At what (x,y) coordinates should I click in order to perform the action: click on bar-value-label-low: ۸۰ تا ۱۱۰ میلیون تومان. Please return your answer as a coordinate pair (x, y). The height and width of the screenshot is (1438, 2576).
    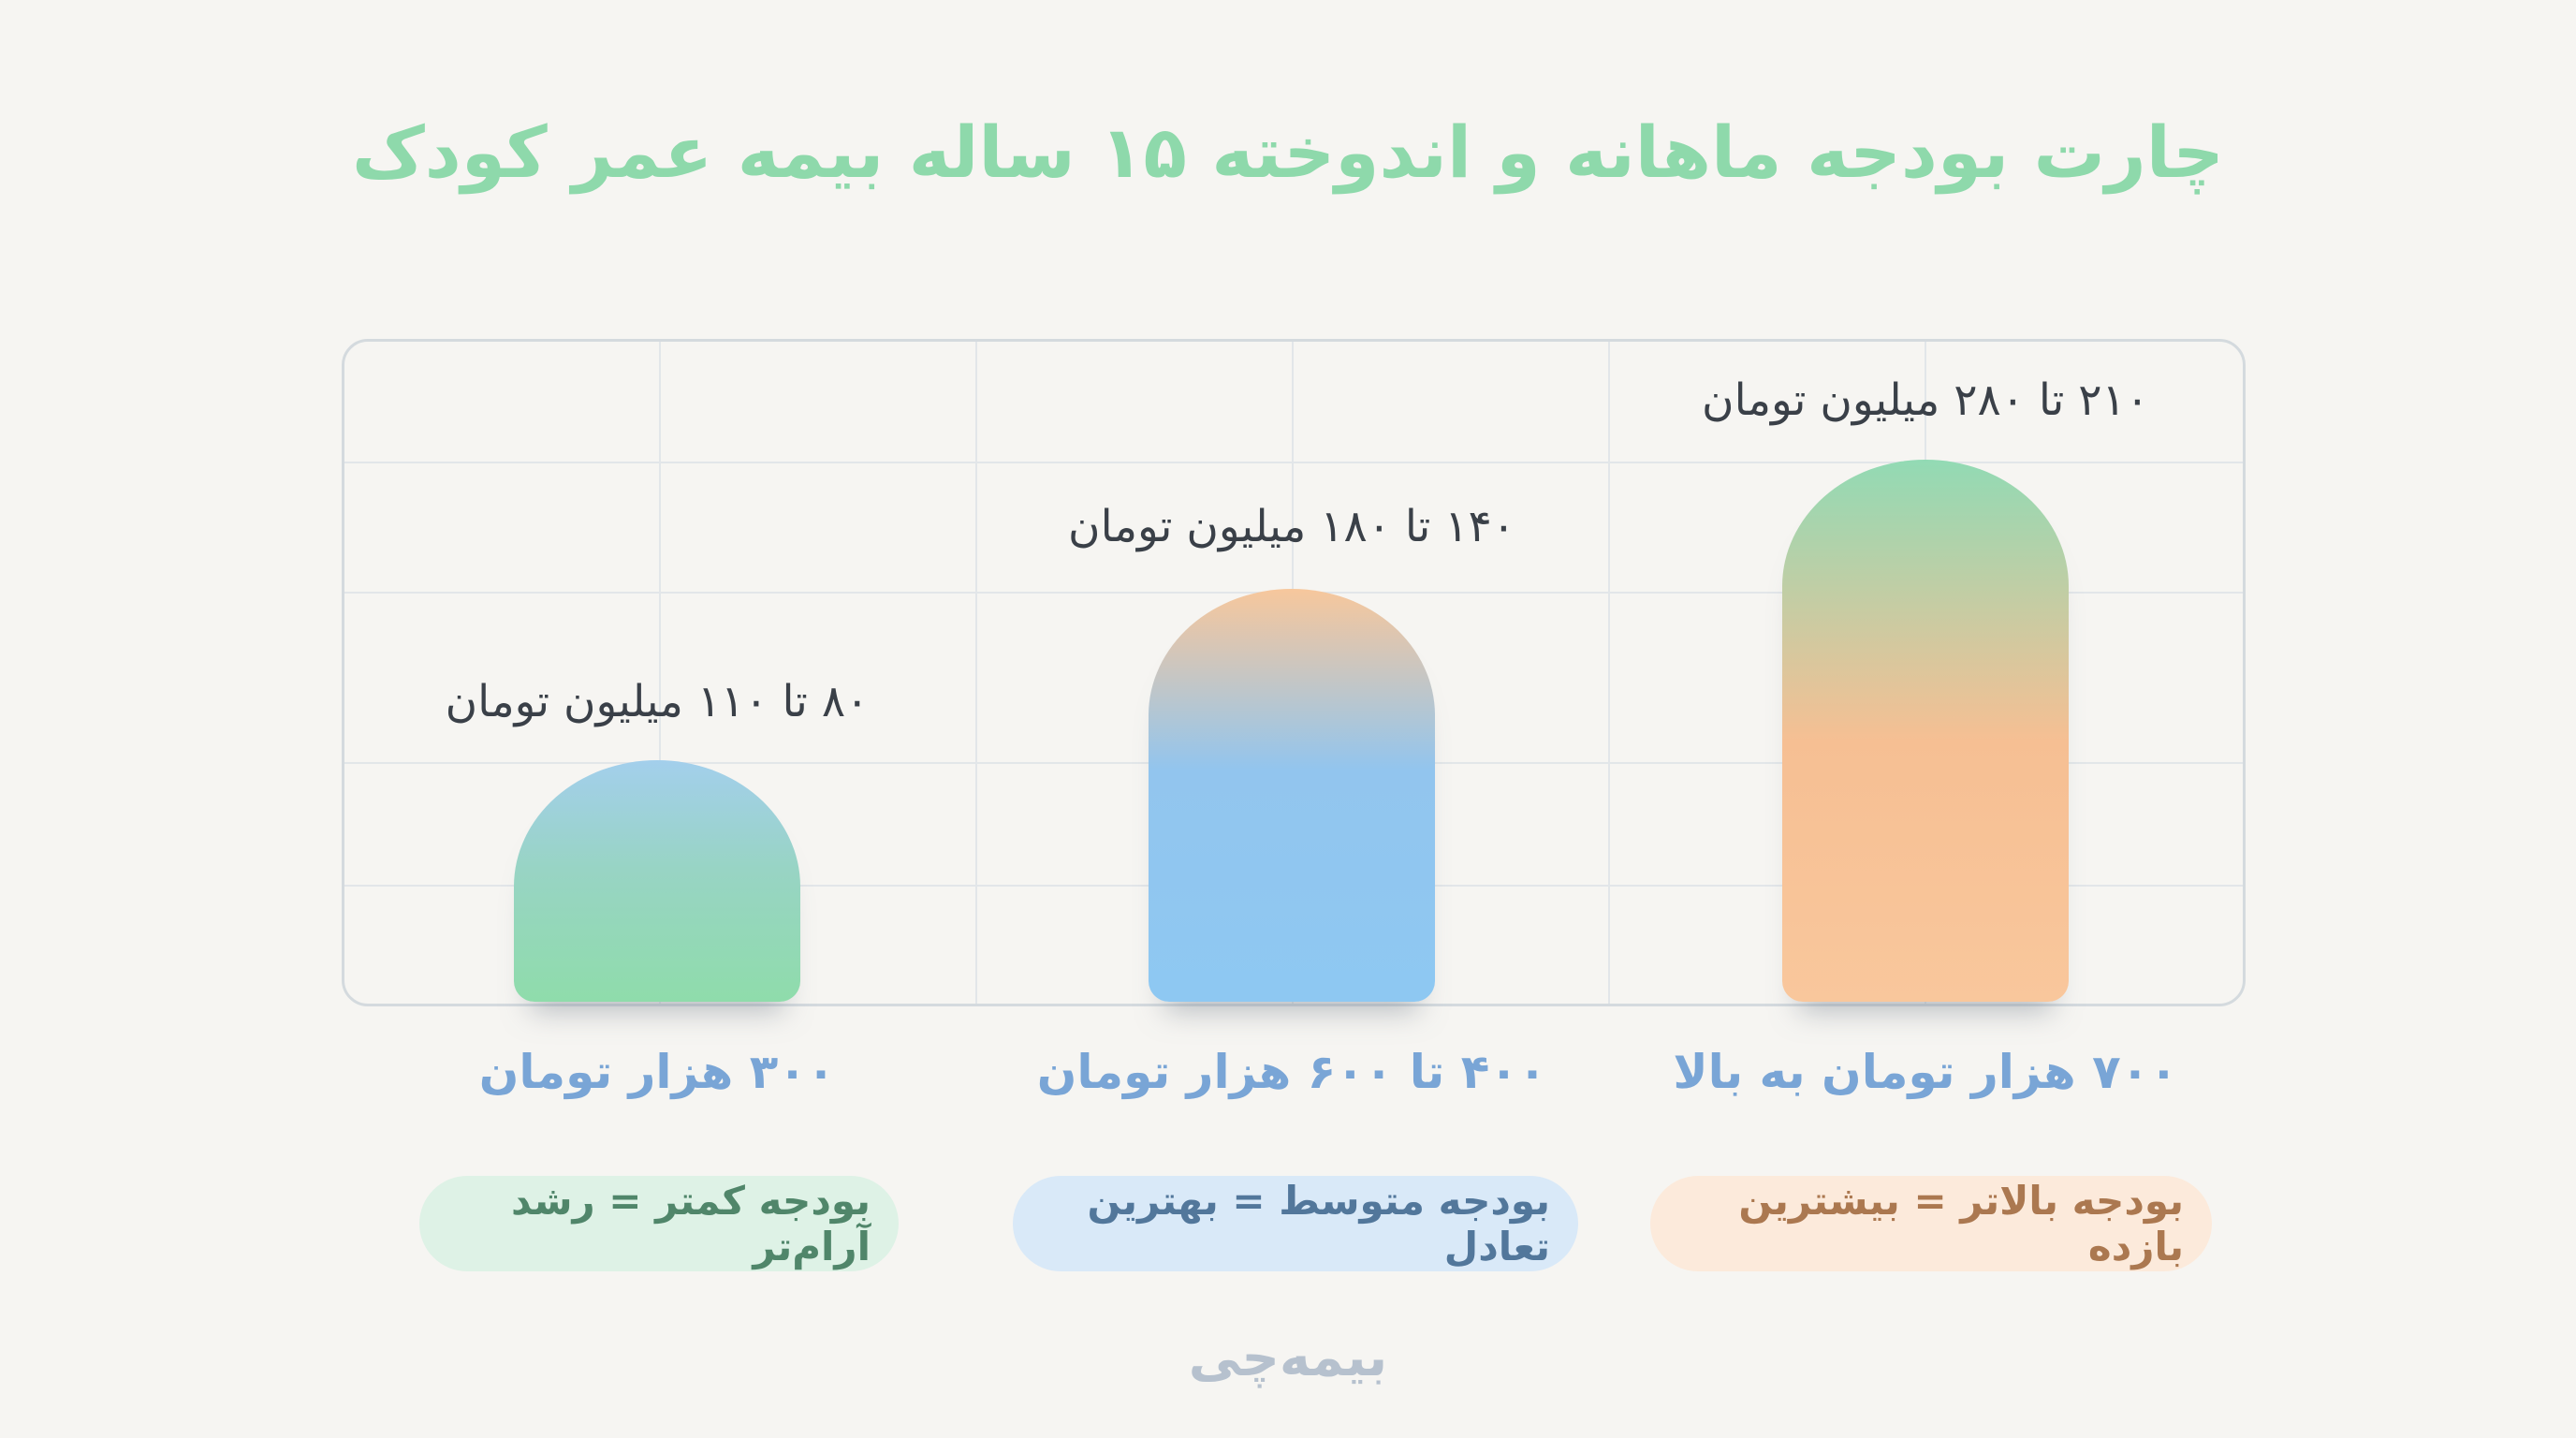
    Looking at the image, I should click on (657, 701).